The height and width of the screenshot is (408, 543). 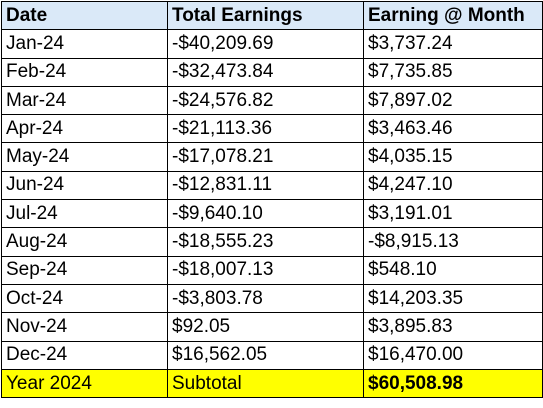 I want to click on header-total-earnings: Total Earnings, so click(x=265, y=15).